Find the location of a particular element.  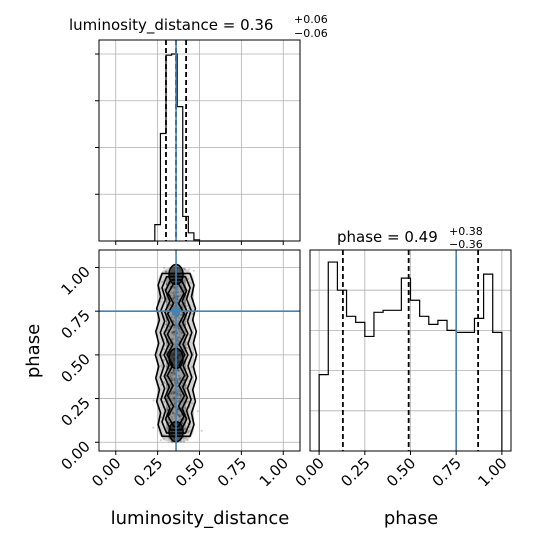

2d-xtick-label: 1.00 is located at coordinates (274, 472).